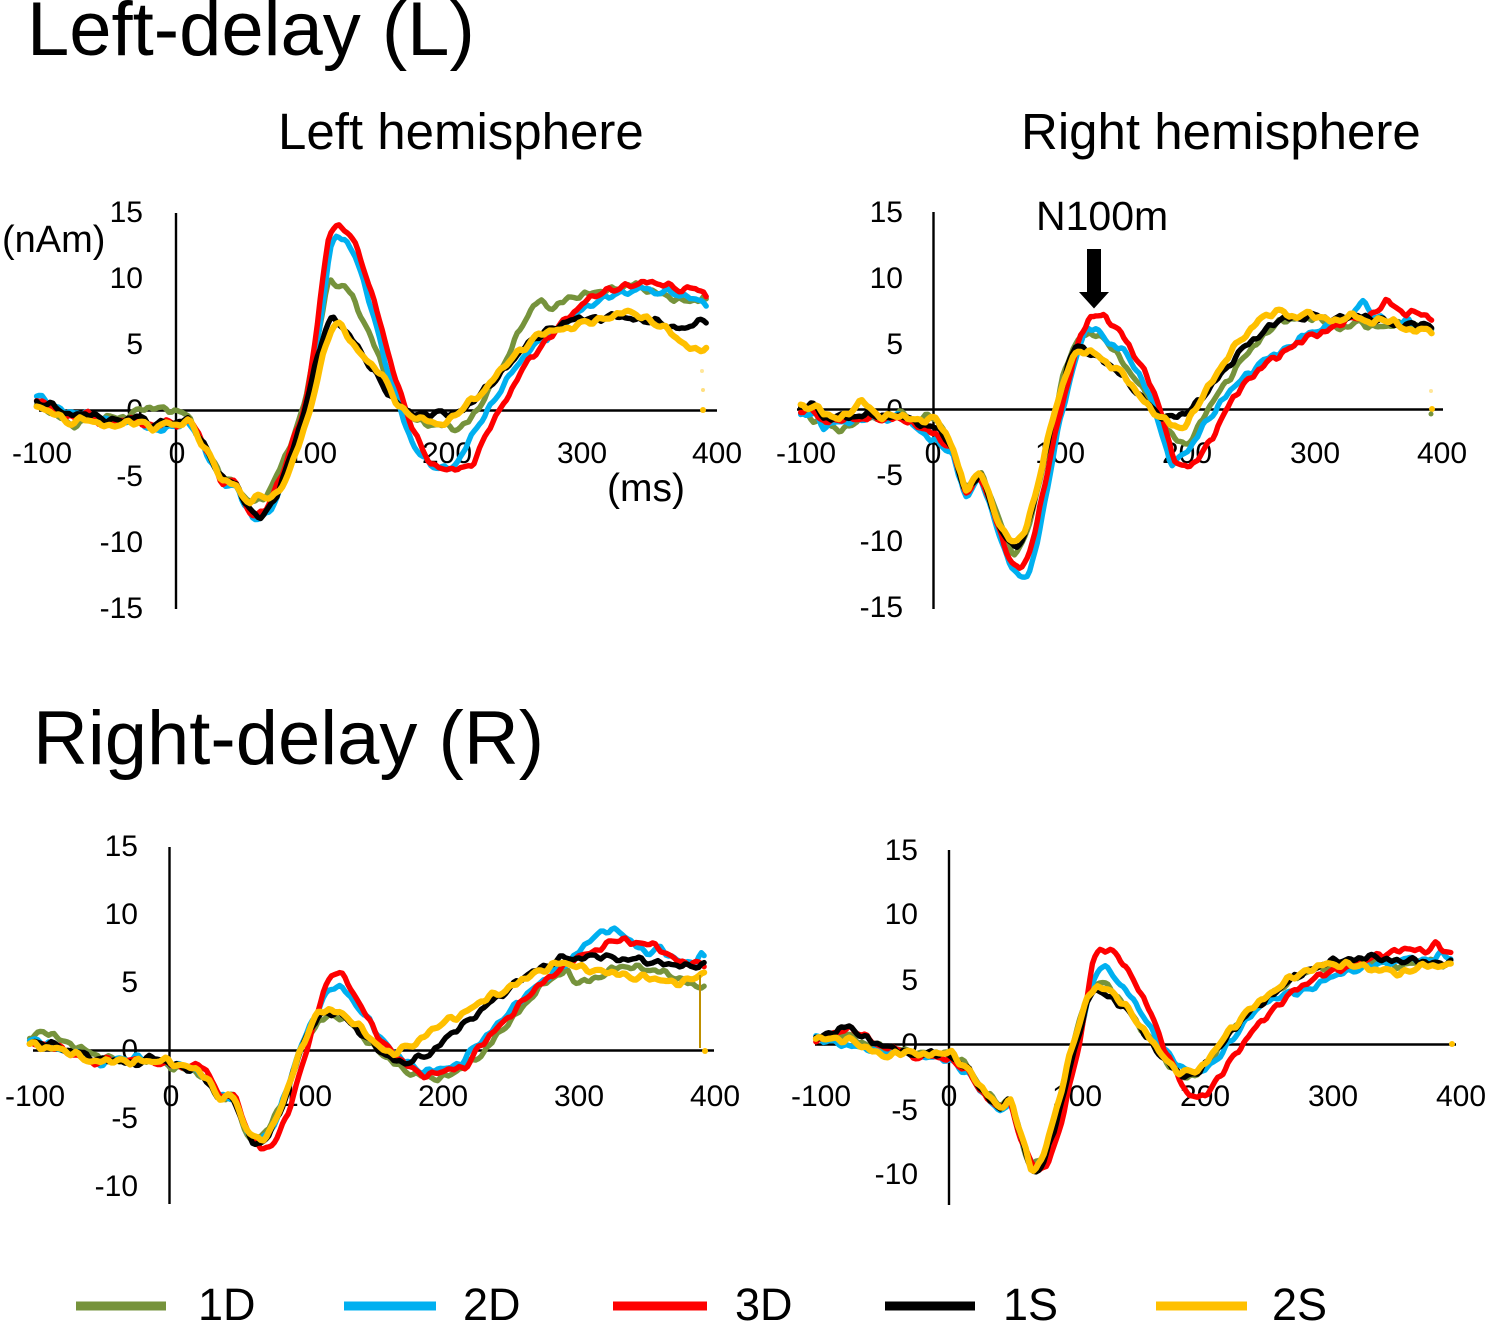 Image resolution: width=1490 pixels, height=1325 pixels. Describe the element at coordinates (288, 738) in the screenshot. I see `svg-text: Right-delay (R)` at that location.